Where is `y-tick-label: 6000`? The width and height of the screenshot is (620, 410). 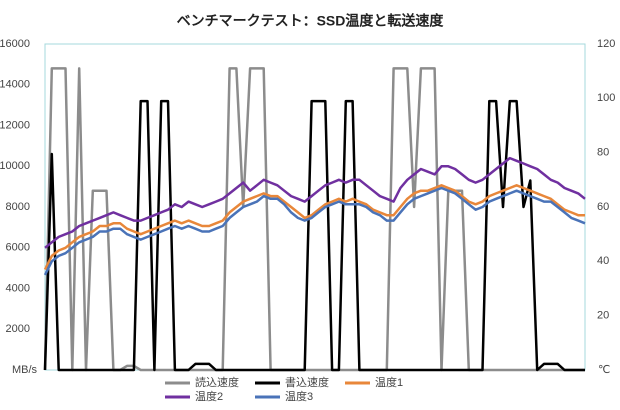
y-tick-label: 6000 is located at coordinates (18, 248).